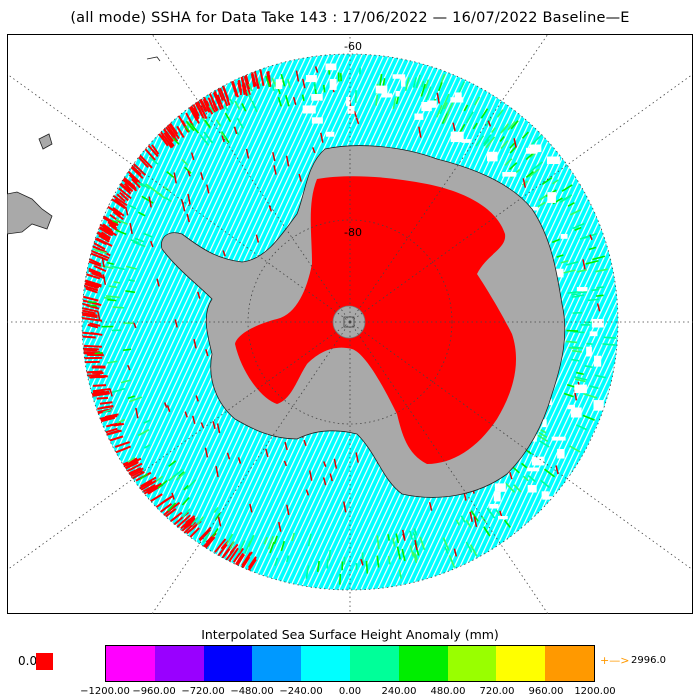 The width and height of the screenshot is (700, 700). I want to click on colorbar-tick-label: 0.00, so click(350, 691).